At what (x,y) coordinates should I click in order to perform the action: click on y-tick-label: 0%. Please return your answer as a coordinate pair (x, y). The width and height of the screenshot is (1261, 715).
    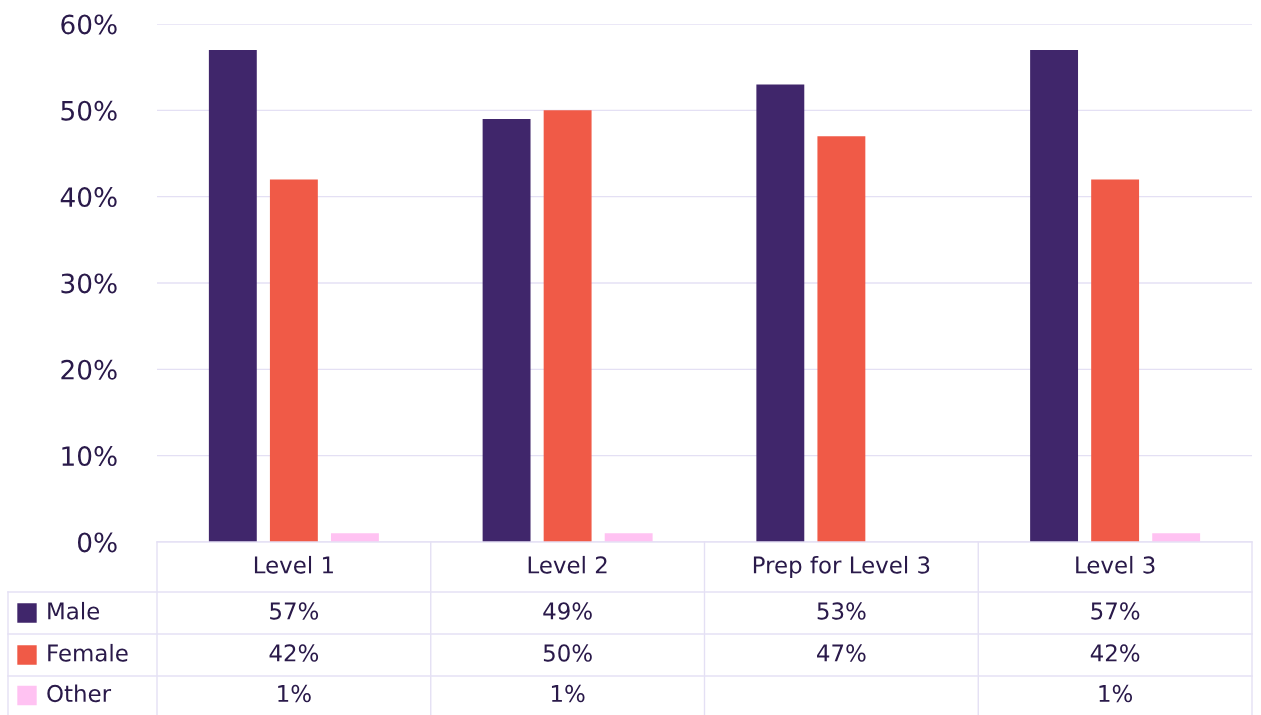
    Looking at the image, I should click on (97, 542).